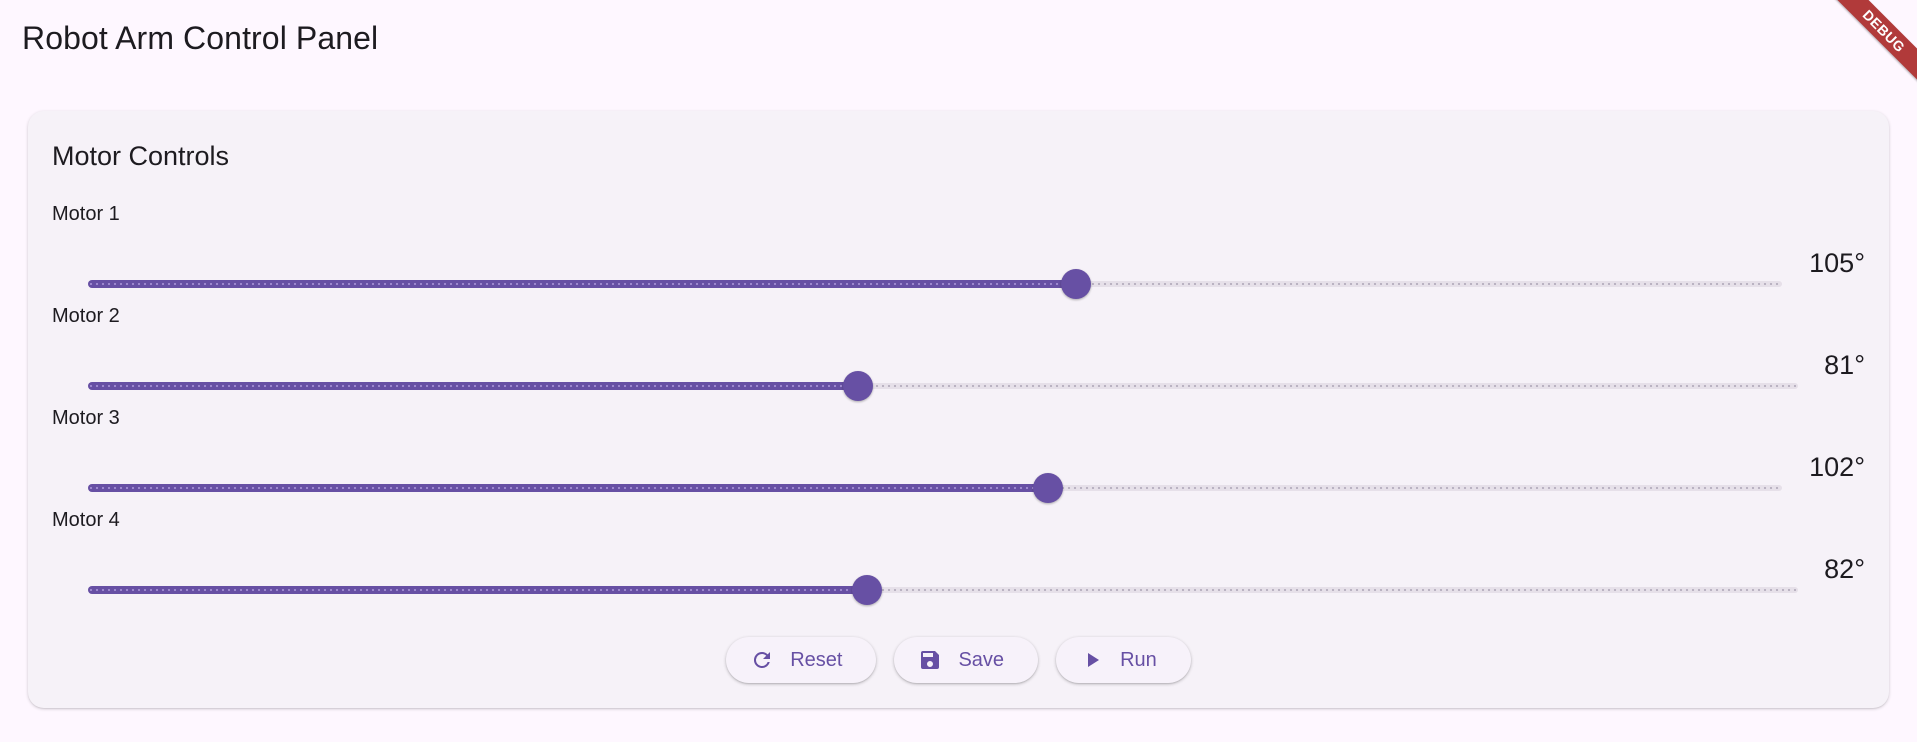 Image resolution: width=1917 pixels, height=742 pixels. I want to click on motor-3-label: Motor 3, so click(86, 418).